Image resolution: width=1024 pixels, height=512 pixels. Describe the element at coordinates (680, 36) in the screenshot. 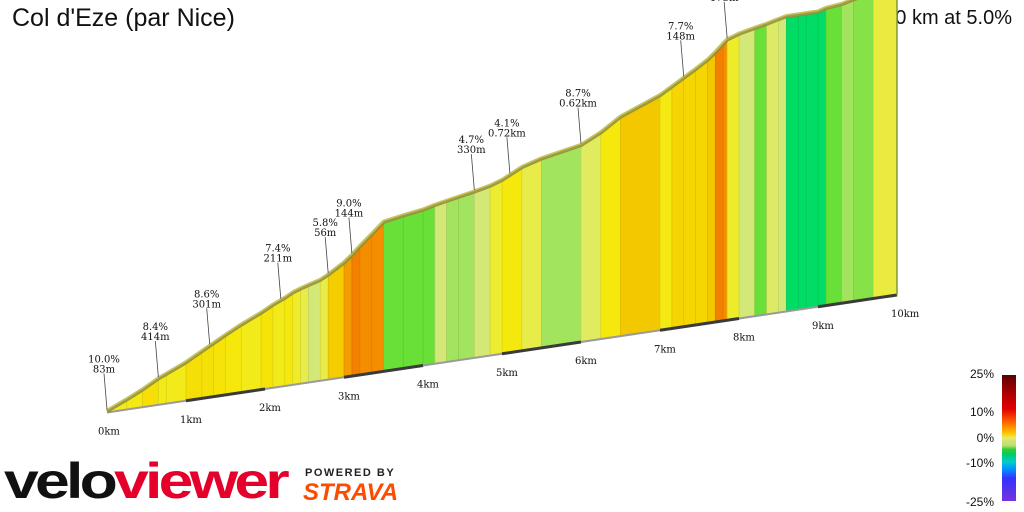

I see `annotation-length: 148m` at that location.